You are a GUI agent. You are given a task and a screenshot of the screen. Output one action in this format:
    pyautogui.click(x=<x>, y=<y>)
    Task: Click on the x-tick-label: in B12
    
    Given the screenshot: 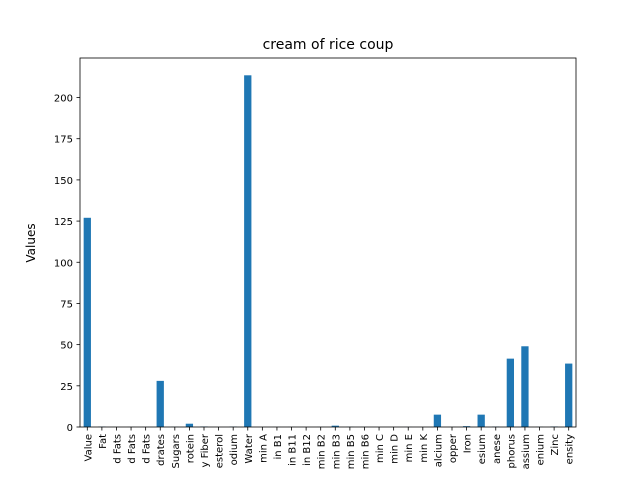 What is the action you would take?
    pyautogui.click(x=307, y=450)
    